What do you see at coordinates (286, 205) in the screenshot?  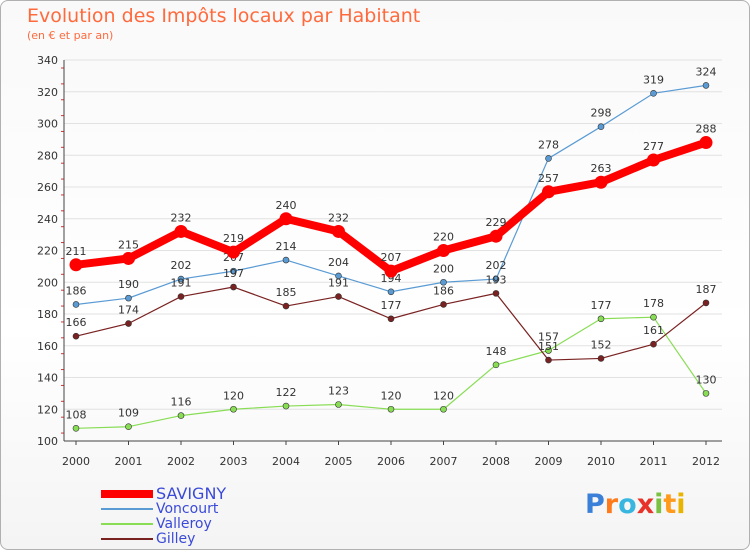 I see `data-label: 240` at bounding box center [286, 205].